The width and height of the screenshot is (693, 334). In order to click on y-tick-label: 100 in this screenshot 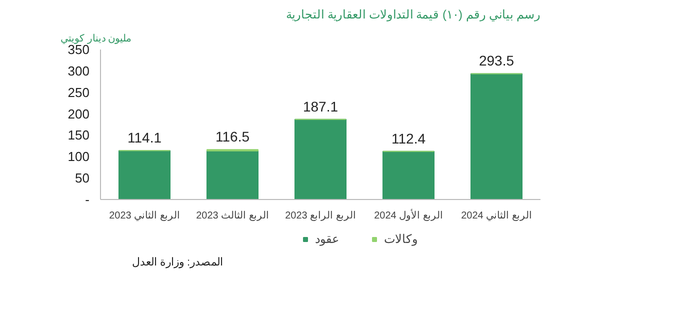, I will do `click(79, 156)`.